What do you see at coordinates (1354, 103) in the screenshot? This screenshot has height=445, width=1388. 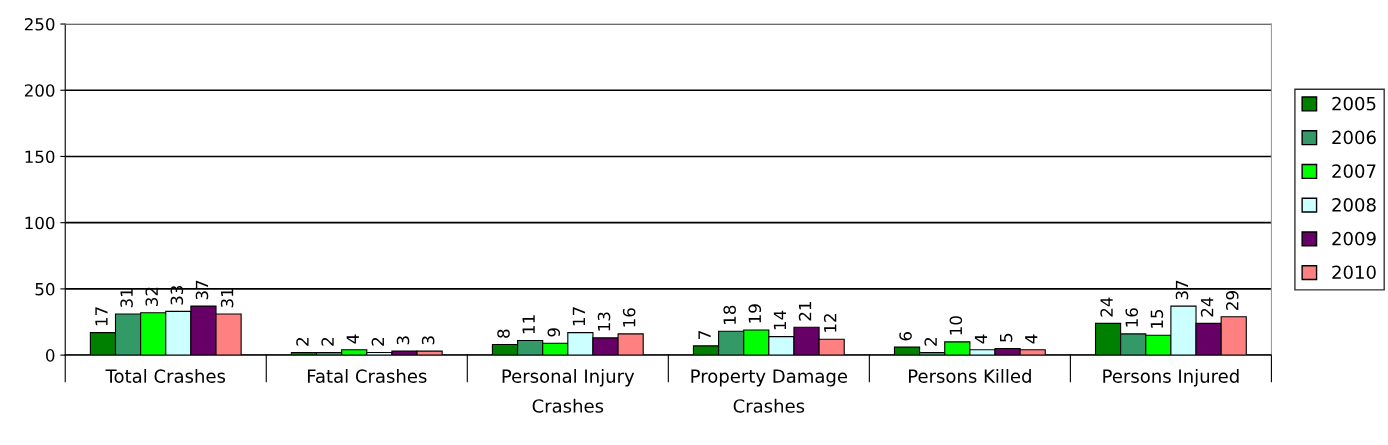 I see `legend-label: 2005` at bounding box center [1354, 103].